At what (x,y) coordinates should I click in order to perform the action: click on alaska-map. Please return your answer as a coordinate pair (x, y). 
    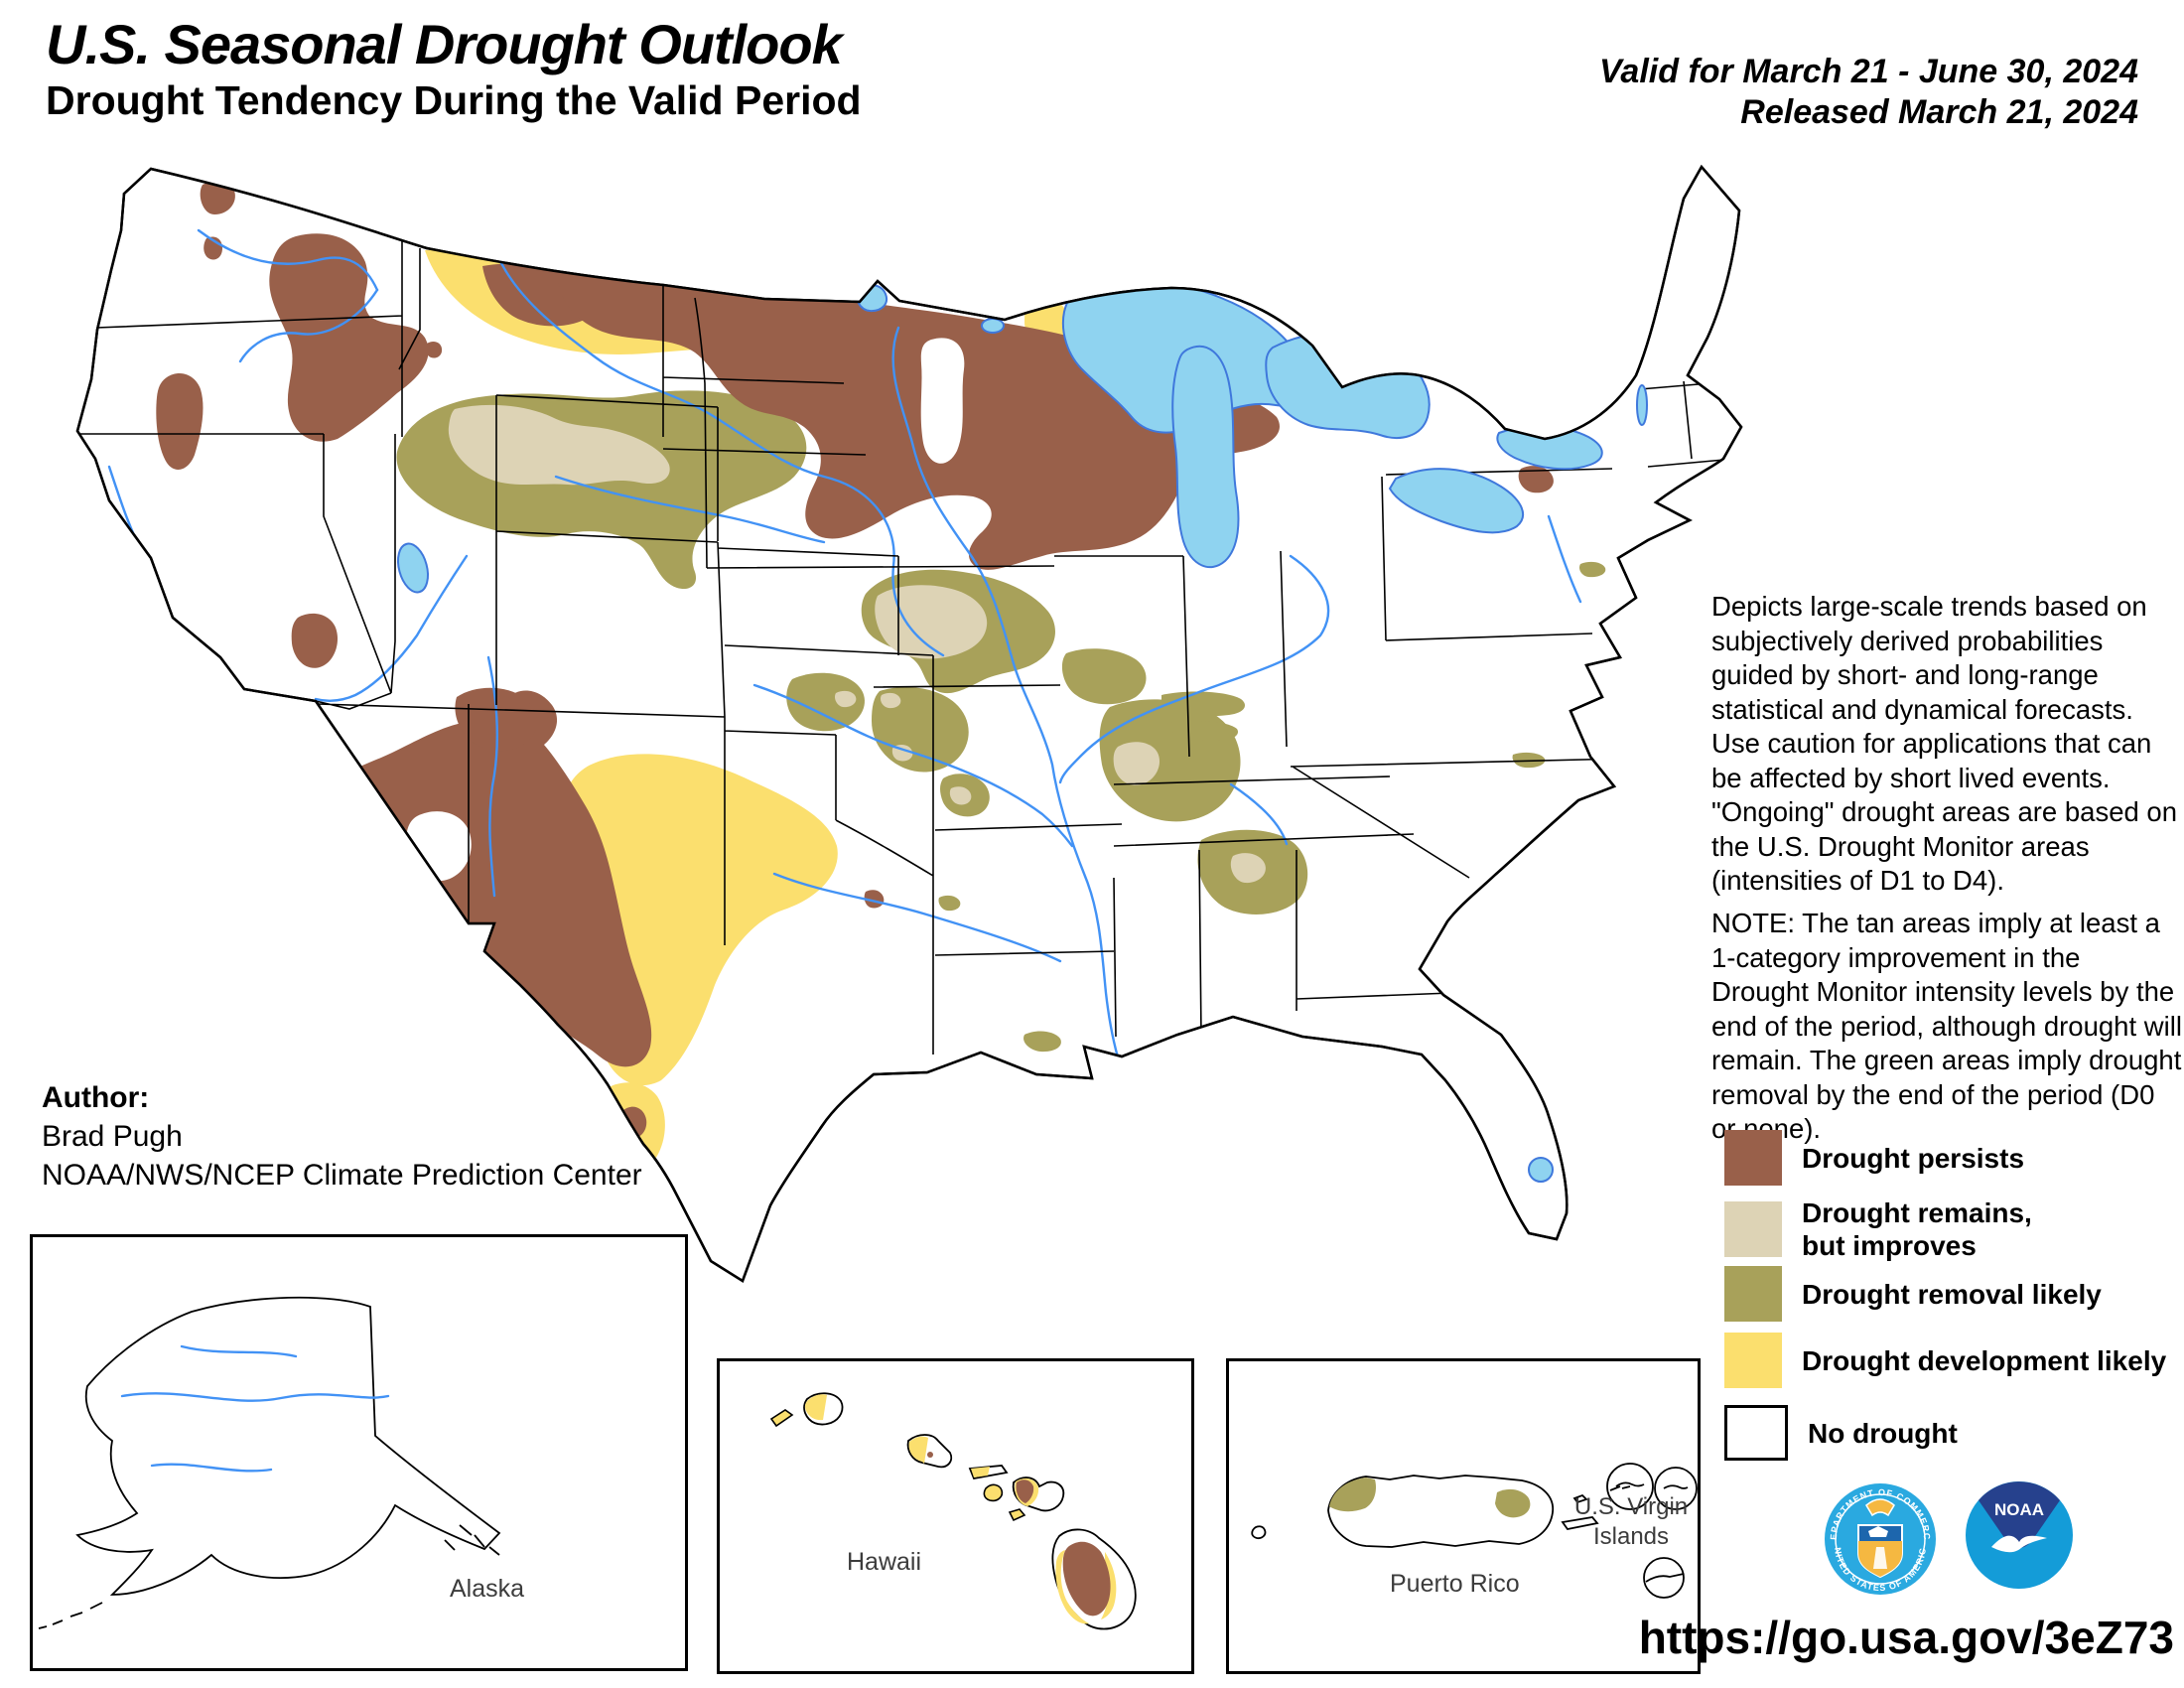
    Looking at the image, I should click on (269, 1462).